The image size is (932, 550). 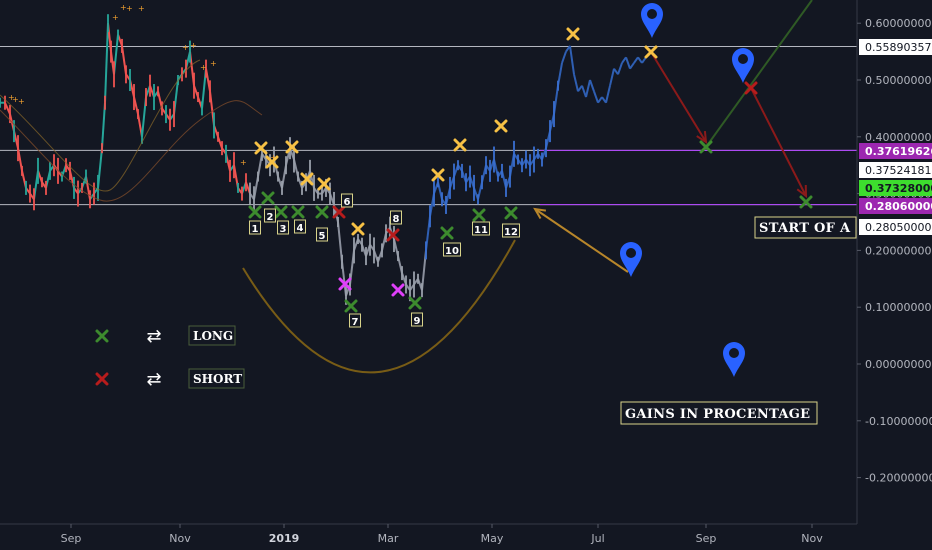 I want to click on pin-icon-shape, so click(x=631, y=259).